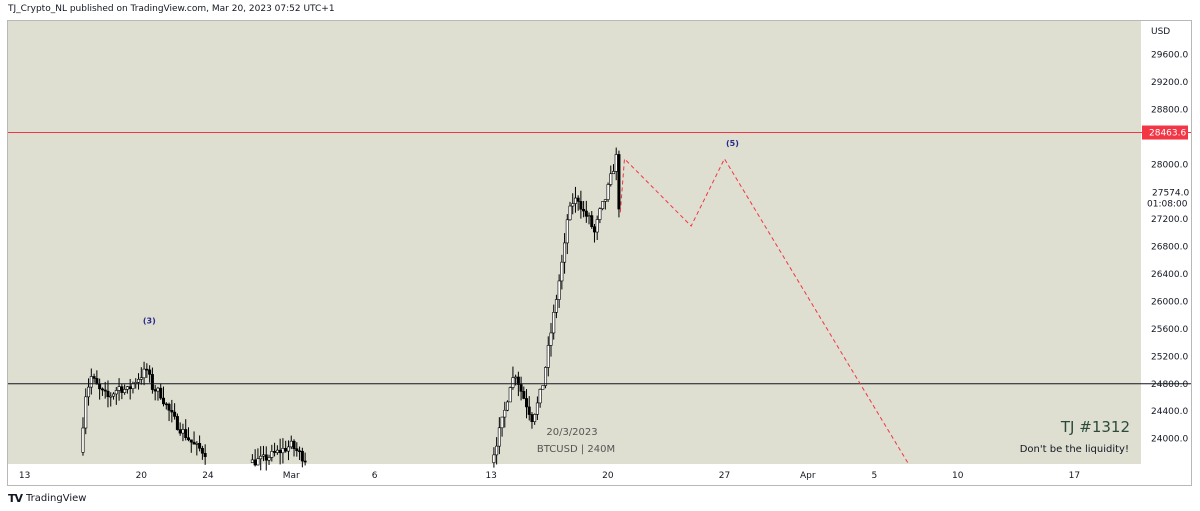 This screenshot has width=1200, height=511. I want to click on chart-title: TJ #1312, so click(1095, 427).